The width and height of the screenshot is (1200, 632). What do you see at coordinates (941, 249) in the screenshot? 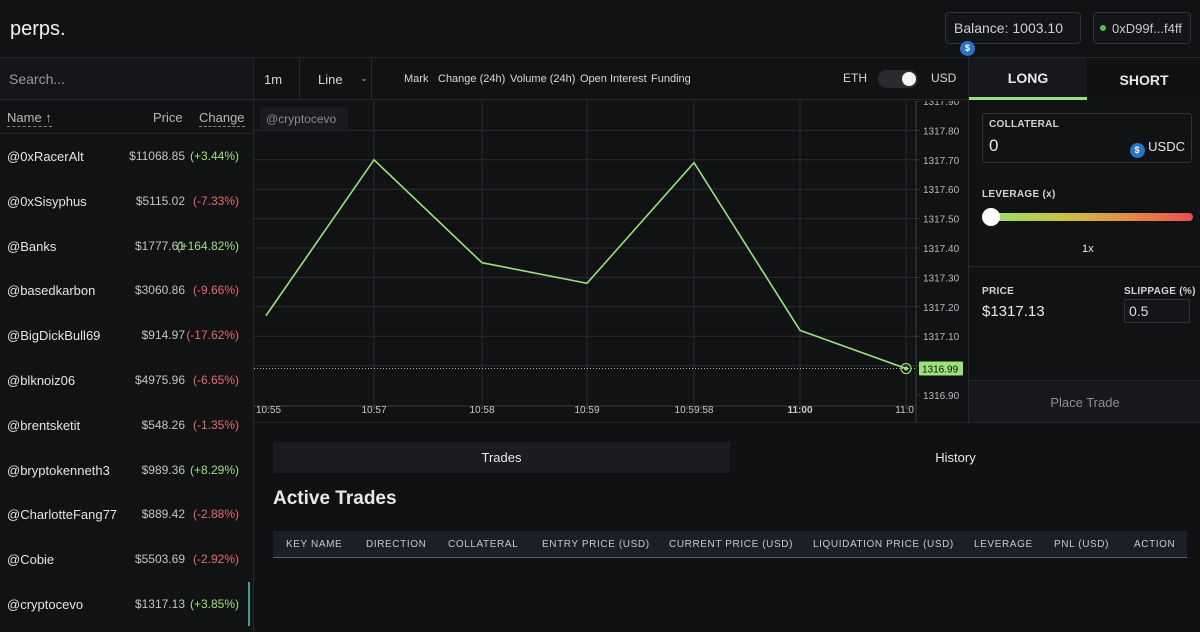
I see `y-tick-label: 1317.40` at bounding box center [941, 249].